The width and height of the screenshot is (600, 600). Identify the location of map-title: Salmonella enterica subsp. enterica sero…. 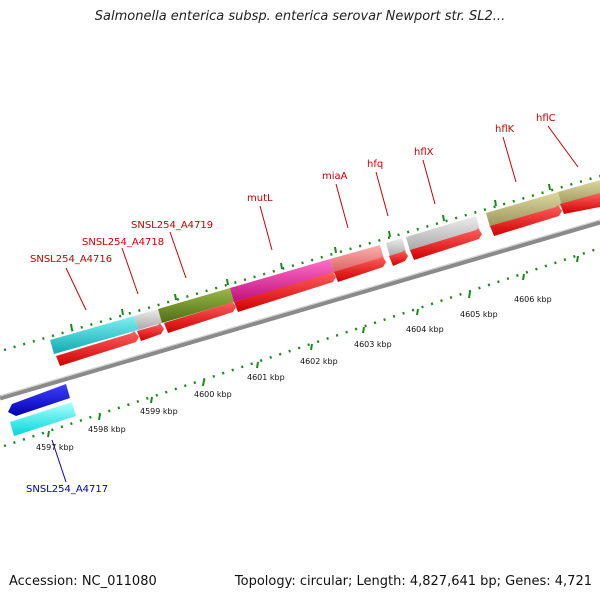
(300, 16).